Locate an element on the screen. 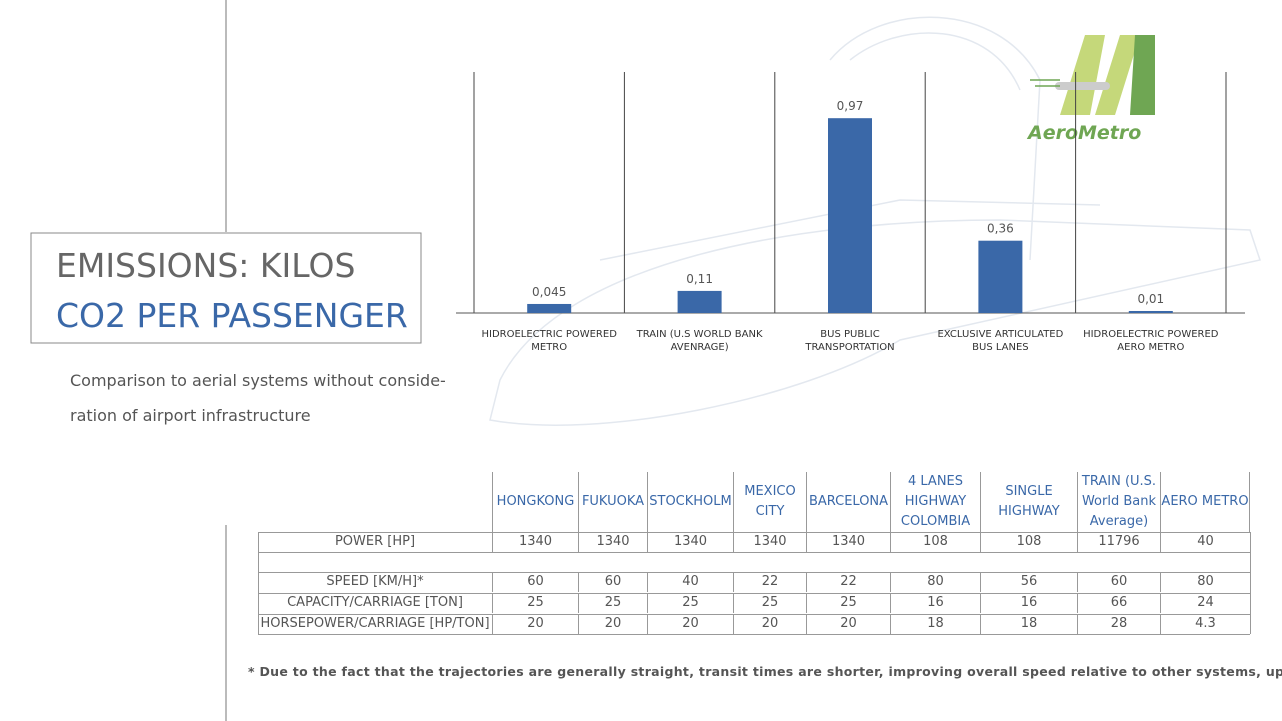 The height and width of the screenshot is (721, 1282). cell: 4.3 is located at coordinates (1205, 624).